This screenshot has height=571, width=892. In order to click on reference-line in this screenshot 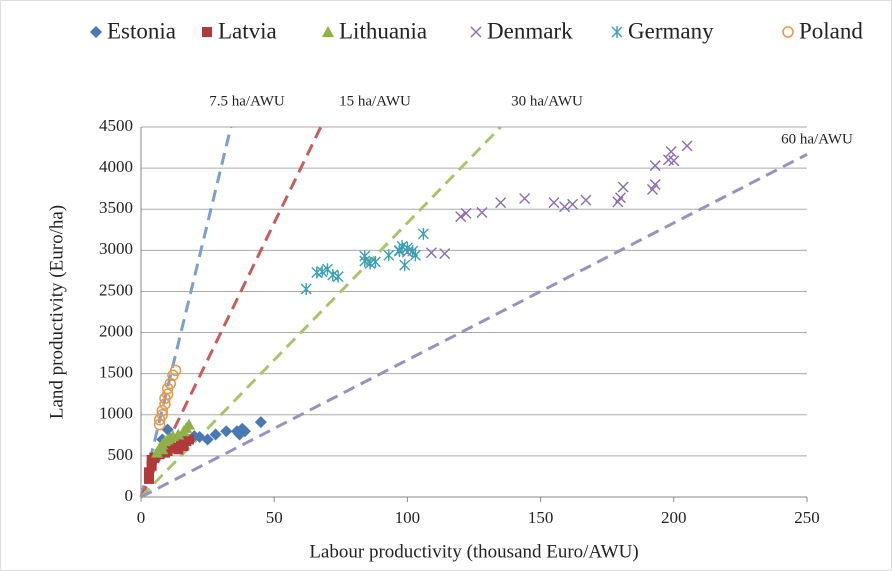, I will do `click(186, 312)`.